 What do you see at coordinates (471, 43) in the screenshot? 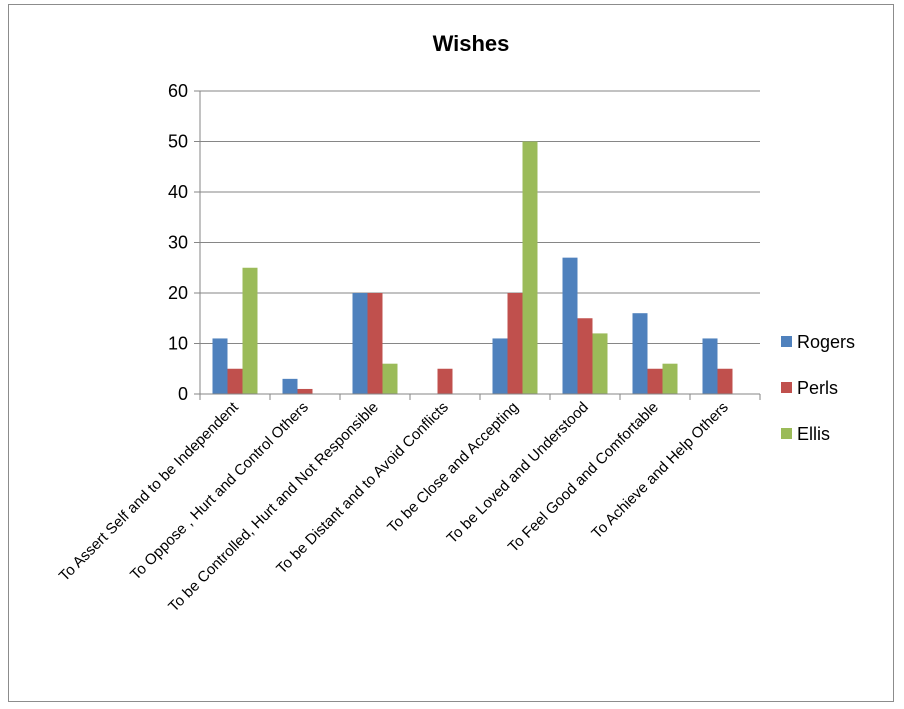
I see `chart-title: Wishes` at bounding box center [471, 43].